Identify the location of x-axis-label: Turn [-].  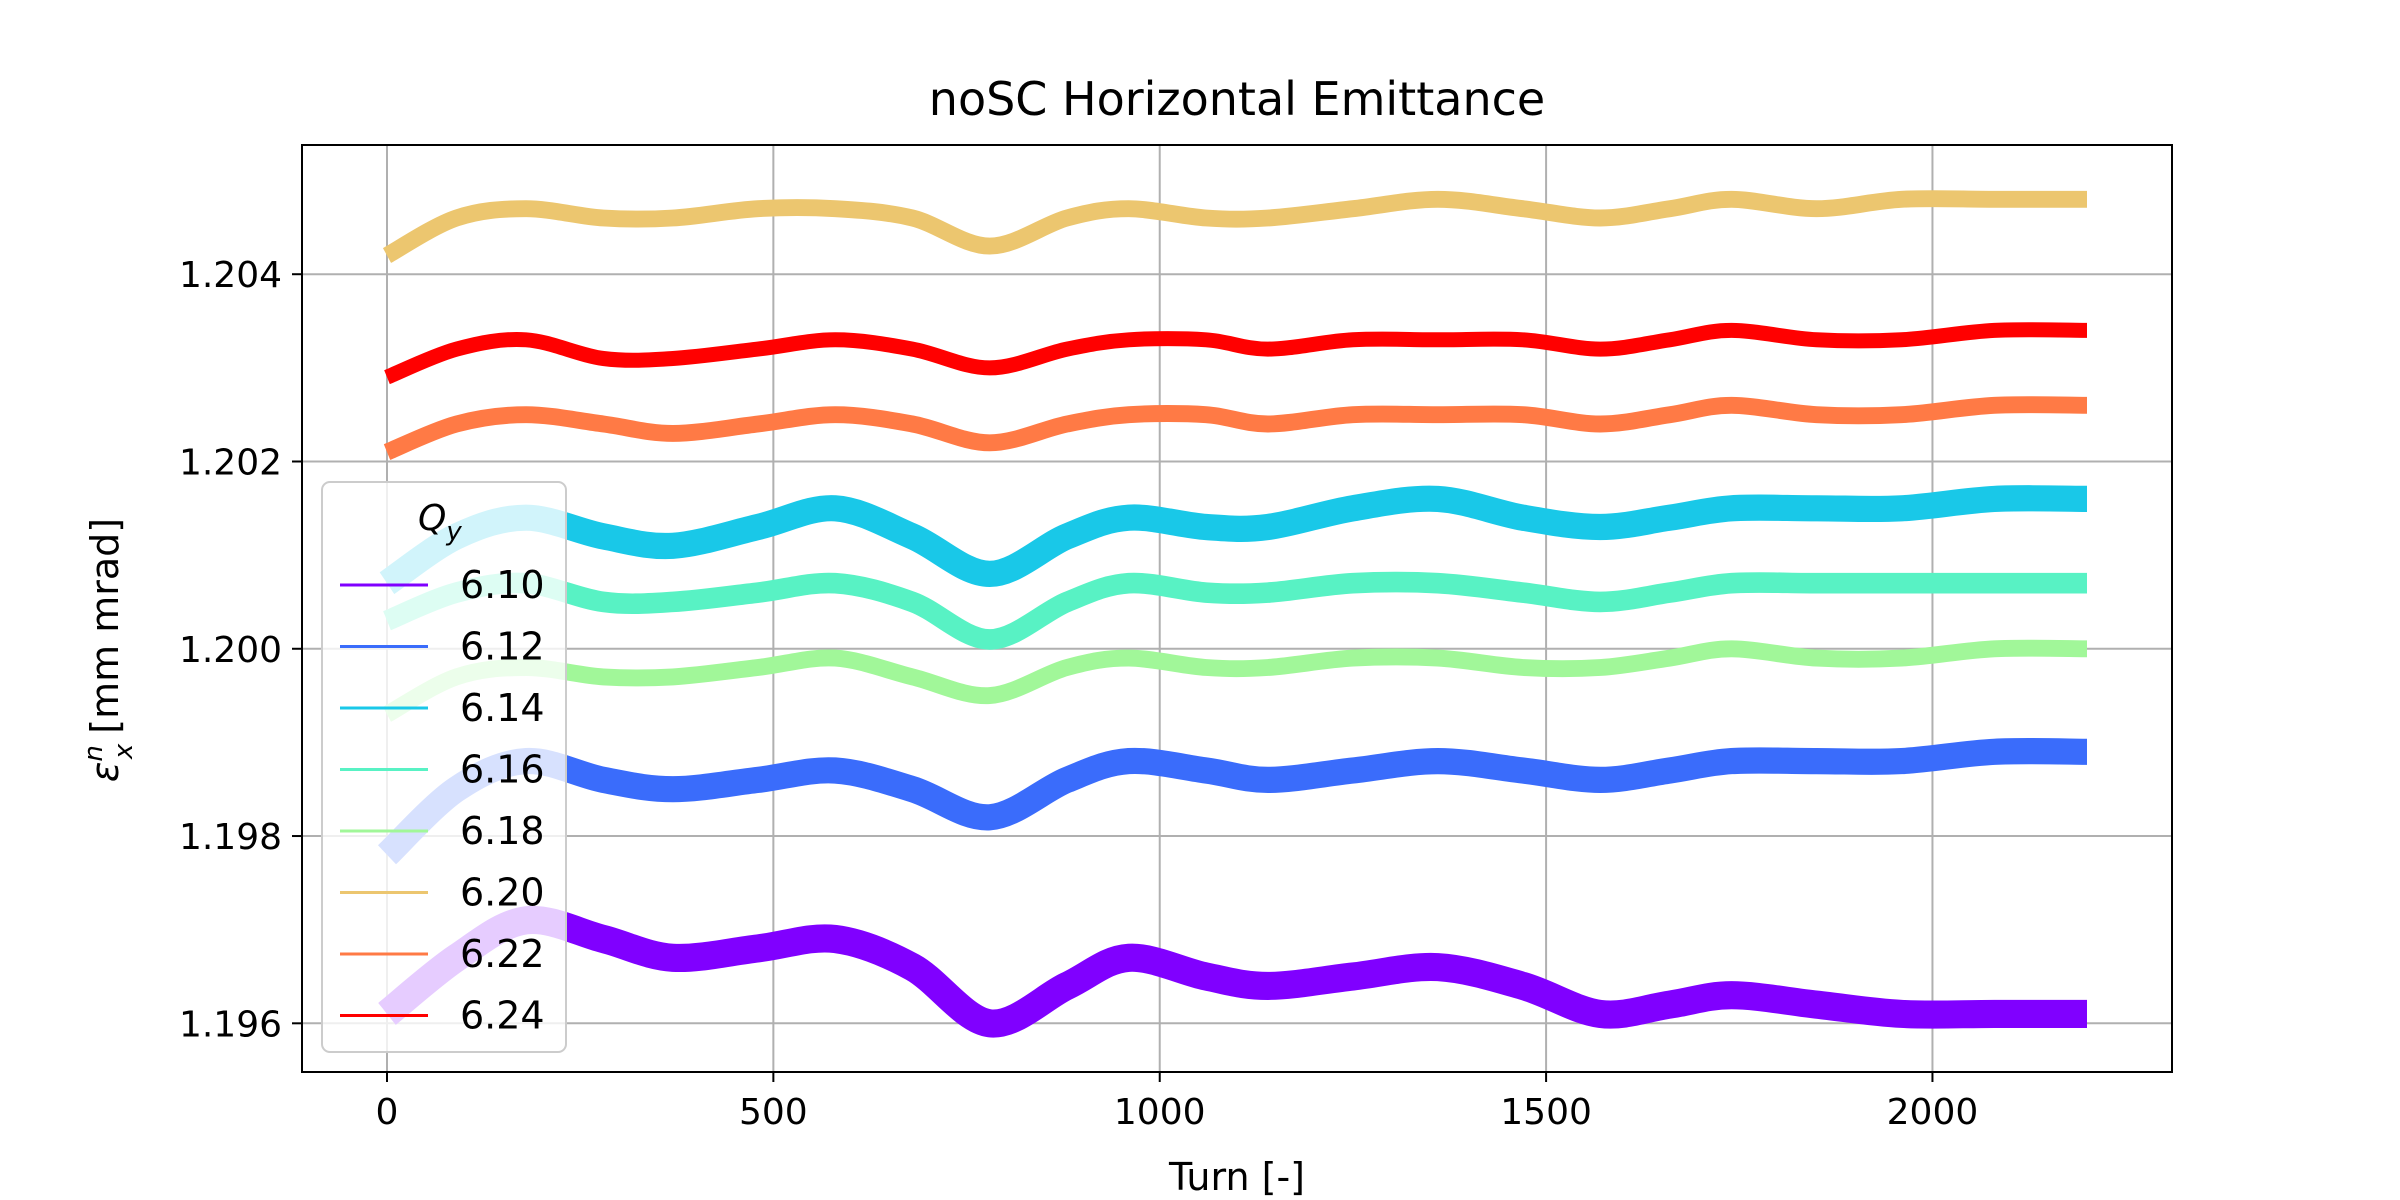
(1236, 1177).